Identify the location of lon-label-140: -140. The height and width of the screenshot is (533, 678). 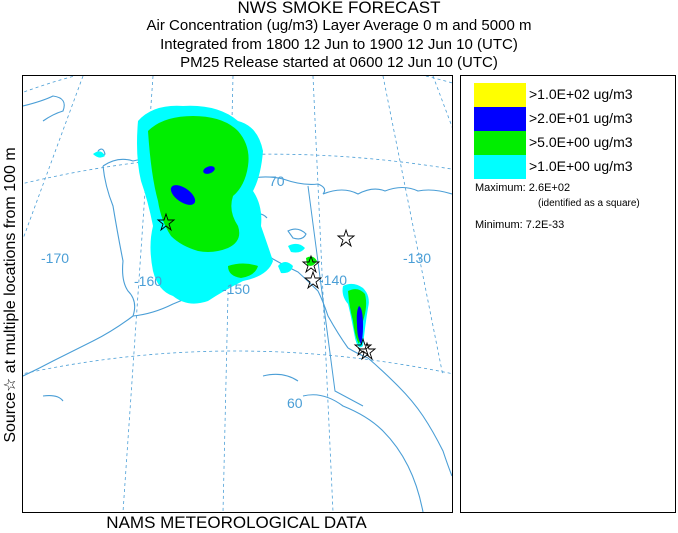
(333, 280).